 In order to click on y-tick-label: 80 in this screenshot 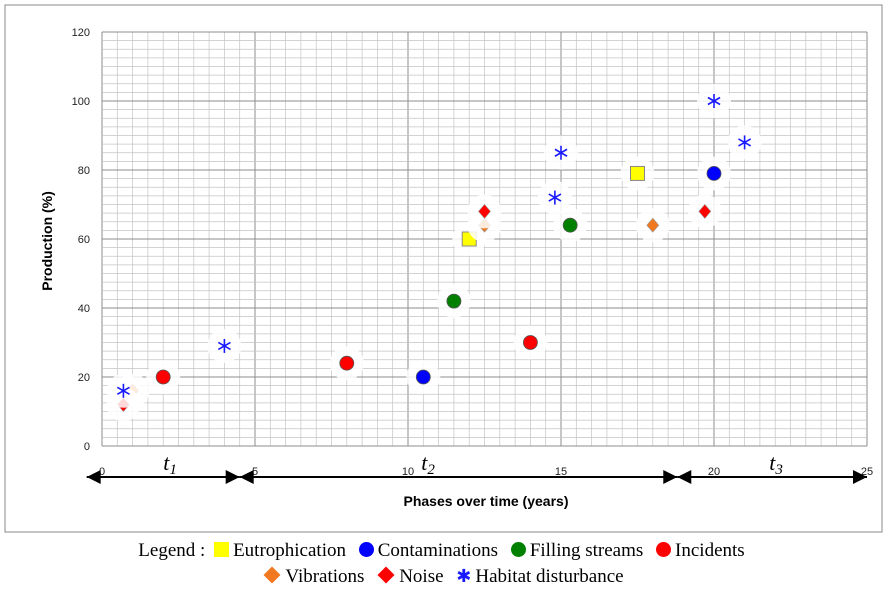, I will do `click(84, 171)`.